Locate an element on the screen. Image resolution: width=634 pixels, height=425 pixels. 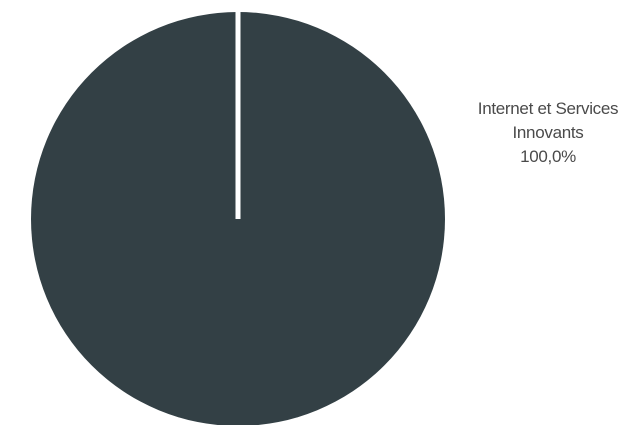
slice-label: Internet et Services Innovants 100,0% is located at coordinates (548, 132).